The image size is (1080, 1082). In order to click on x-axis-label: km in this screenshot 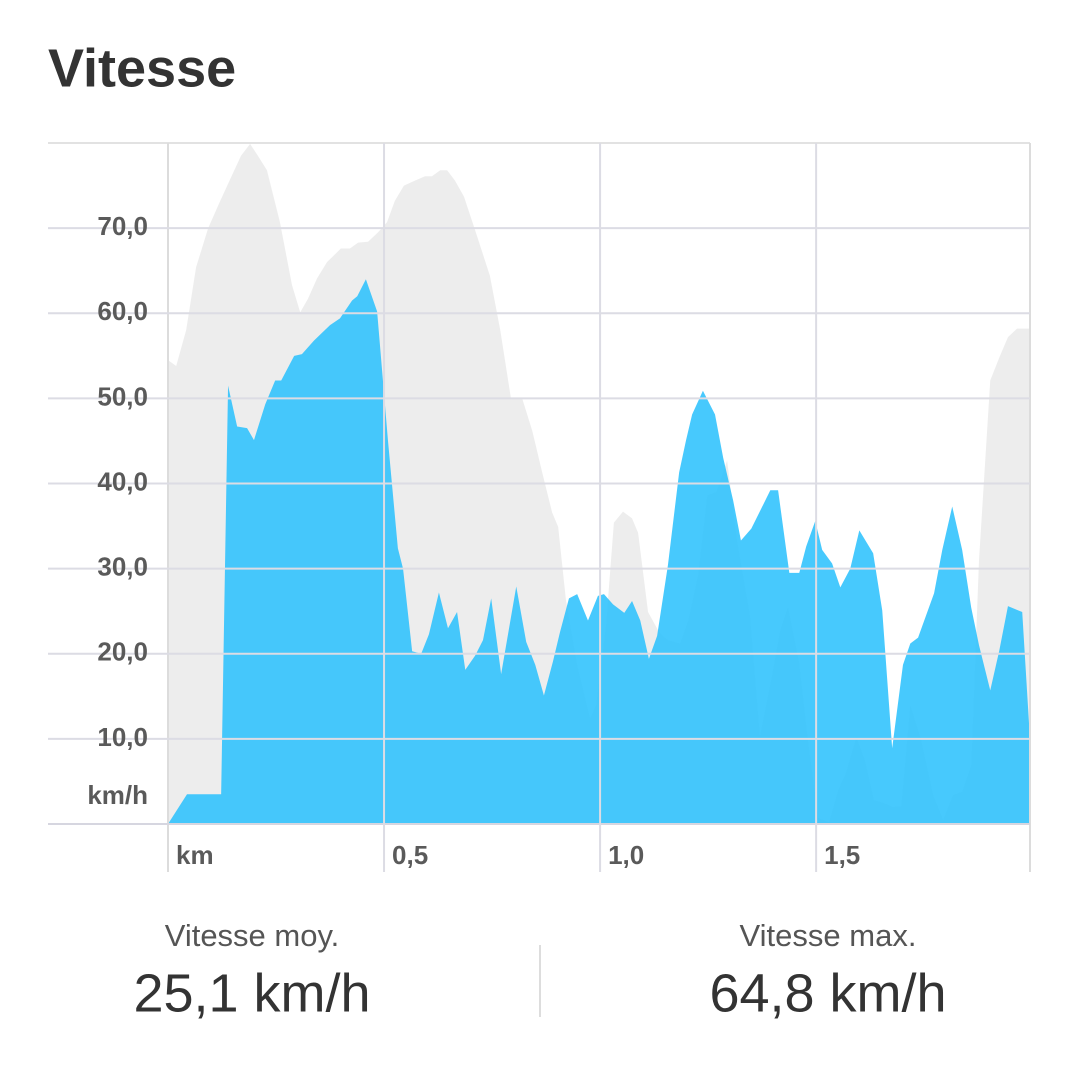, I will do `click(195, 855)`.